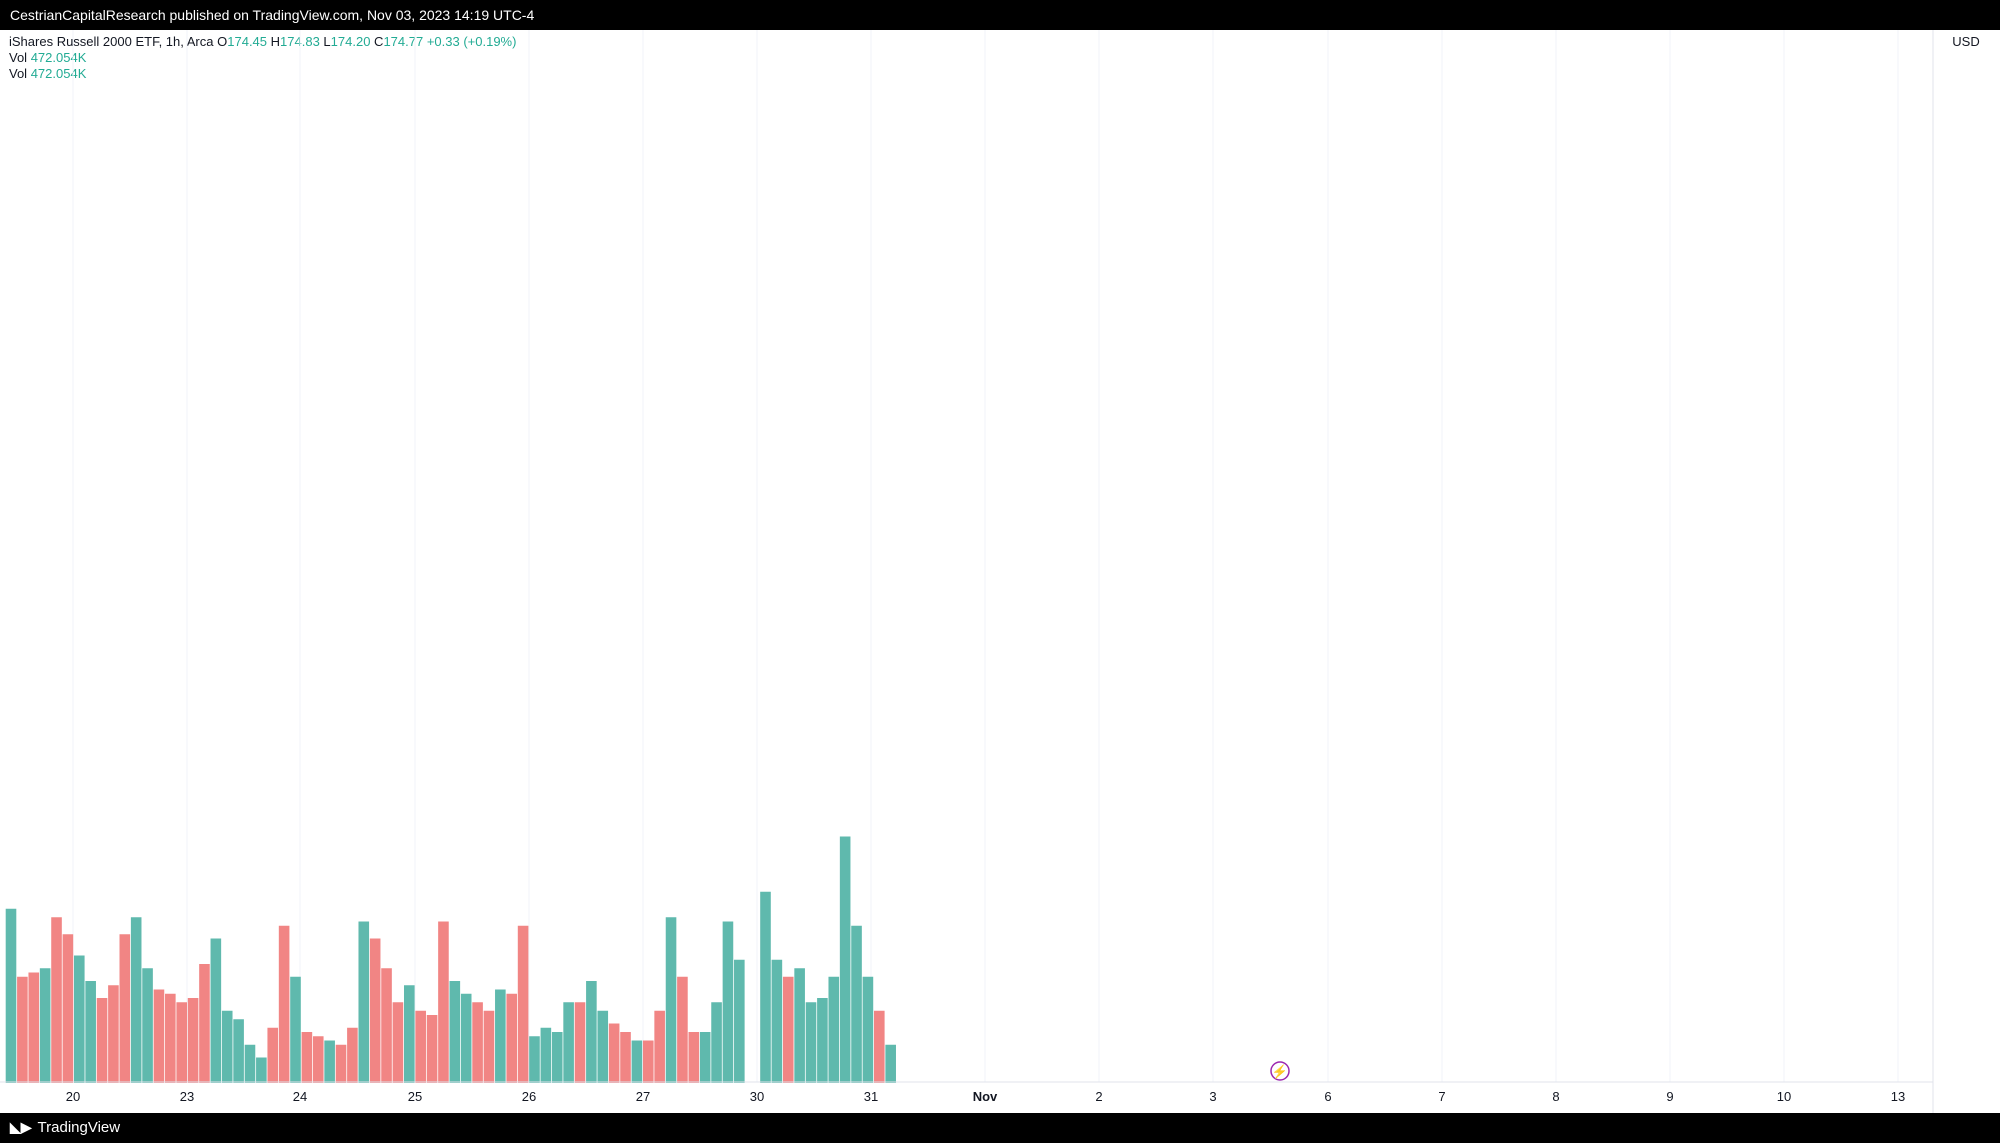  I want to click on time-tick-label: 13, so click(1898, 1096).